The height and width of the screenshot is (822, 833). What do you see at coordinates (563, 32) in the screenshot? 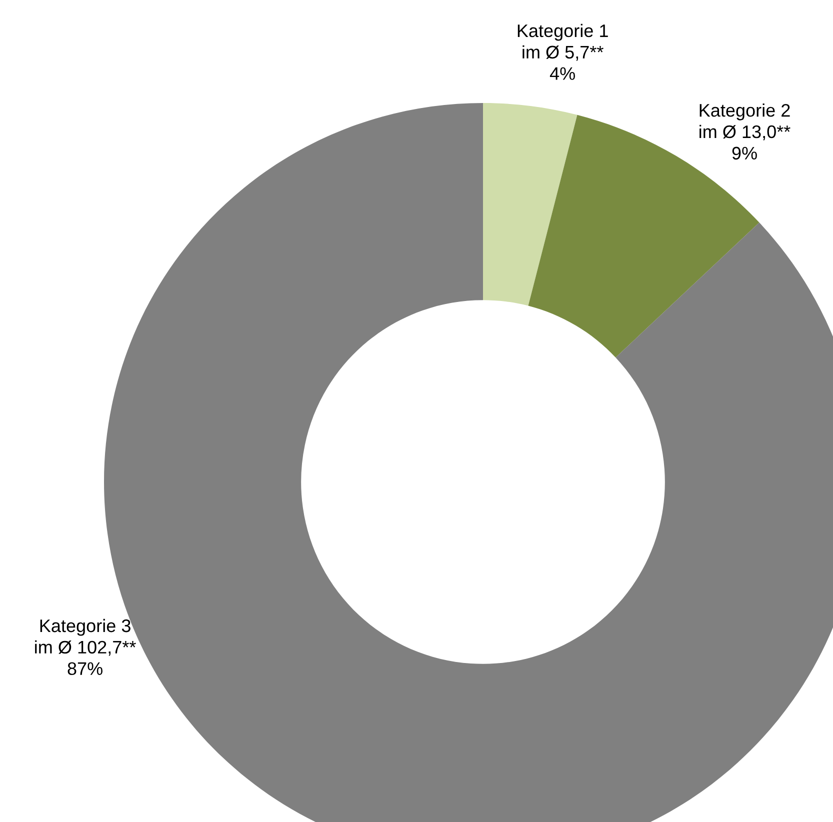
I see `slice-label: Kategorie 1` at bounding box center [563, 32].